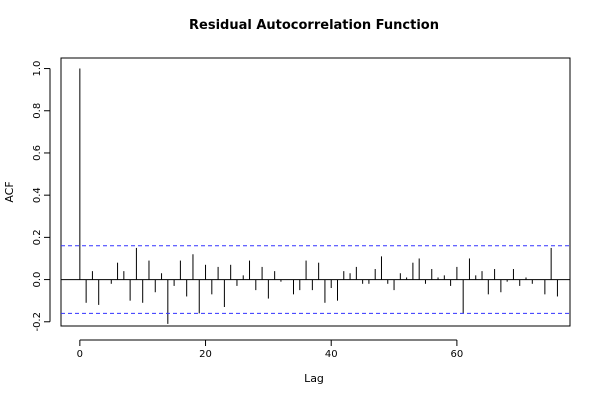 This screenshot has width=600, height=400. I want to click on y-tick-label: 0.0, so click(37, 280).